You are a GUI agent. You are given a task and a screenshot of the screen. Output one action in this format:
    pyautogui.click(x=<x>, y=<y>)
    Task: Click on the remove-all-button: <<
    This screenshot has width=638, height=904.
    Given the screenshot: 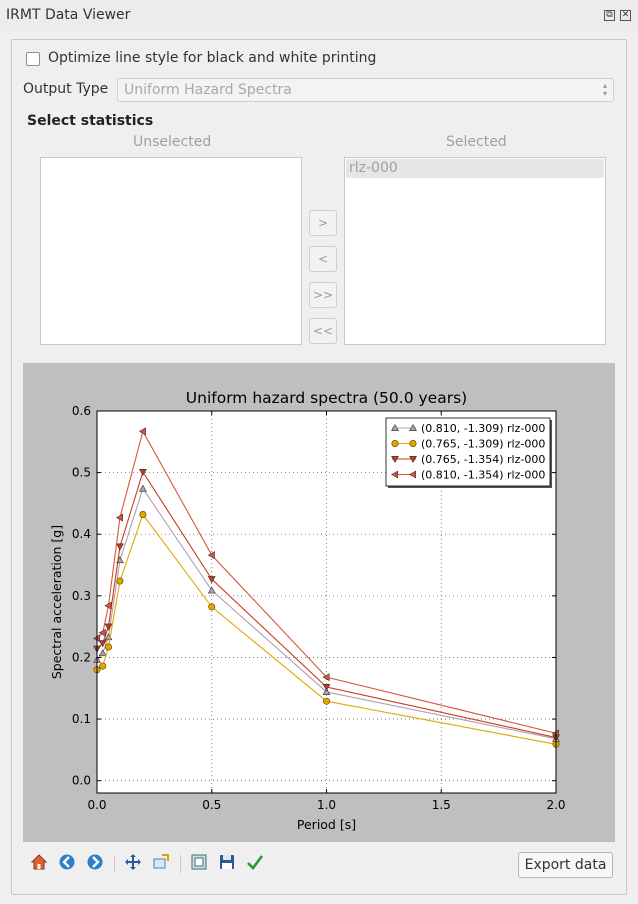 What is the action you would take?
    pyautogui.click(x=323, y=331)
    